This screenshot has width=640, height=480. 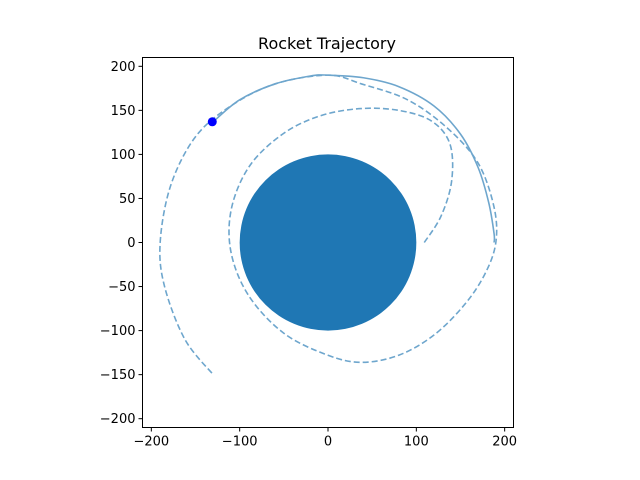 What do you see at coordinates (118, 419) in the screenshot?
I see `y-tick-label: −200` at bounding box center [118, 419].